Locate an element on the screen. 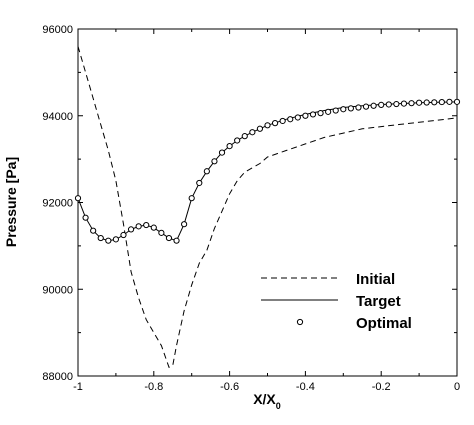  y-axis-title: Pressure [Pa] is located at coordinates (11, 202).